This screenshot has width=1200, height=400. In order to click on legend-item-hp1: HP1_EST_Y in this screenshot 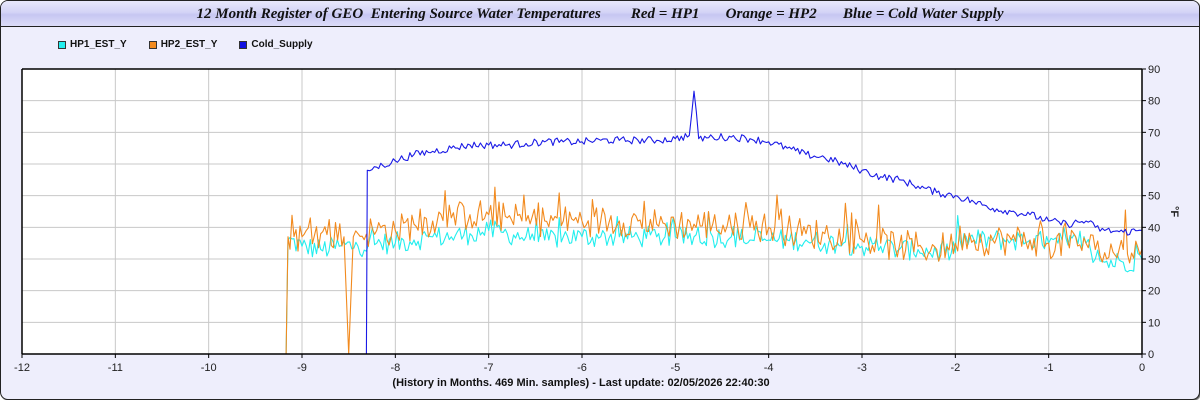, I will do `click(92, 44)`.